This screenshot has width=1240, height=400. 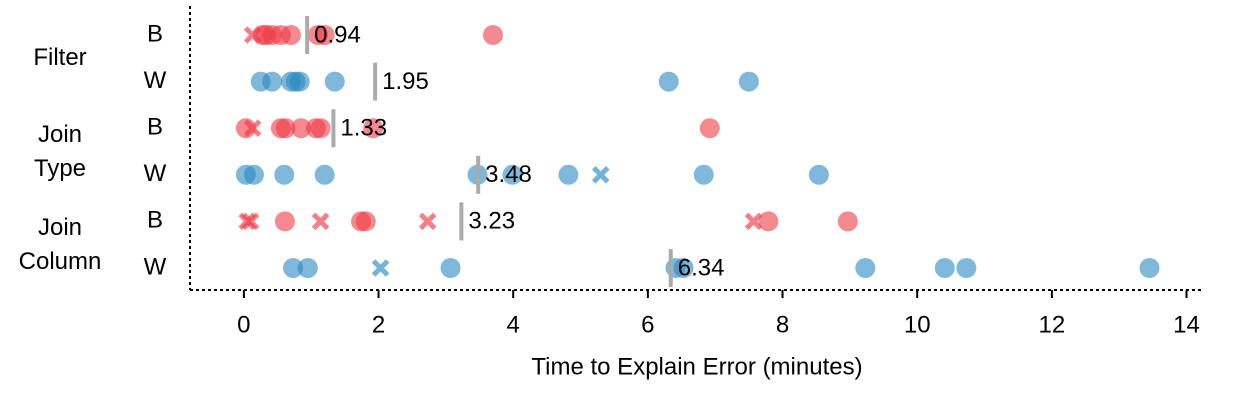 I want to click on x-tick-label: 0, so click(x=243, y=324).